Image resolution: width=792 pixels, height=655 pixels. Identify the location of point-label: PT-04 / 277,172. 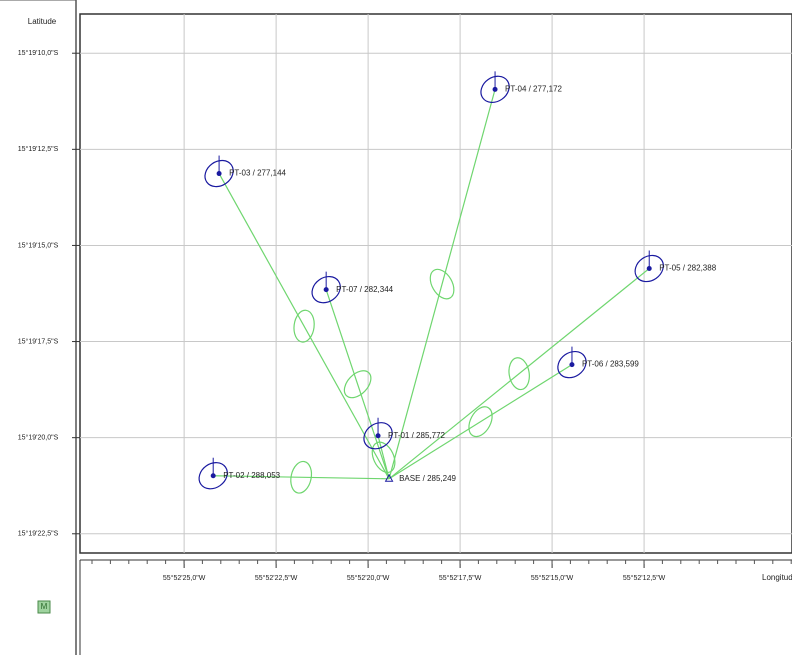
(533, 88).